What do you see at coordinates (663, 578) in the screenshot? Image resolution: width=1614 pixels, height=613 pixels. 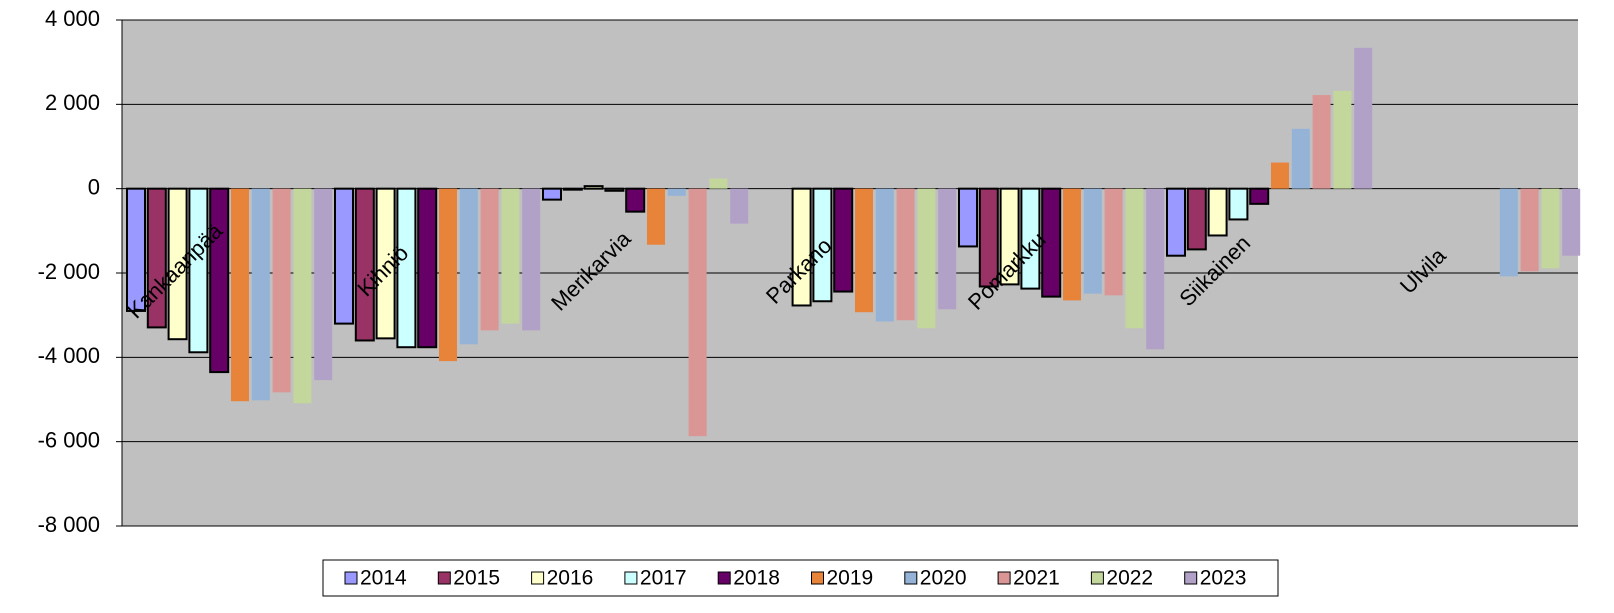 I see `legend-label: 2017` at bounding box center [663, 578].